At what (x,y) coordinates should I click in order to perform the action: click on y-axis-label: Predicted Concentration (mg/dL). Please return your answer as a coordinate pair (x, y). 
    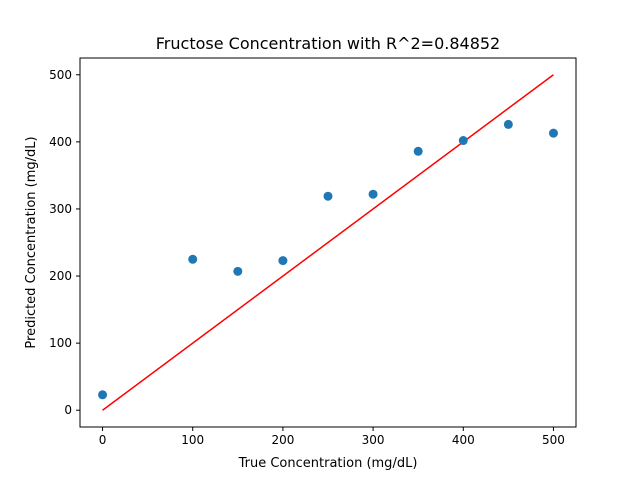
    Looking at the image, I should click on (31, 242).